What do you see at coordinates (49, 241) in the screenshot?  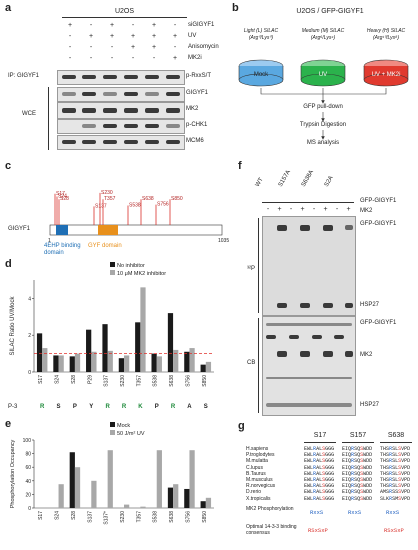 I see `protein-start: 1` at bounding box center [49, 241].